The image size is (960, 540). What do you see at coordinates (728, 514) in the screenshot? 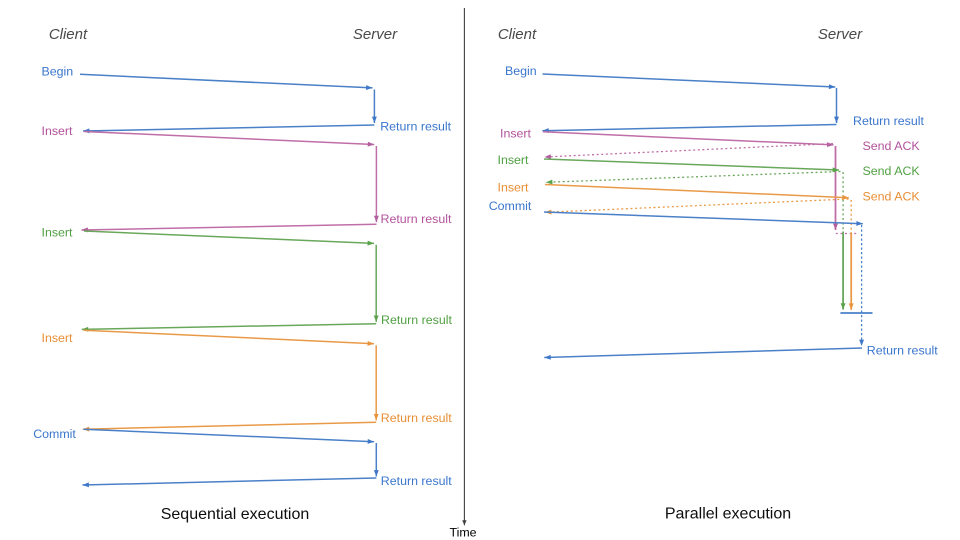
I see `svg-text: Parallel execution` at bounding box center [728, 514].